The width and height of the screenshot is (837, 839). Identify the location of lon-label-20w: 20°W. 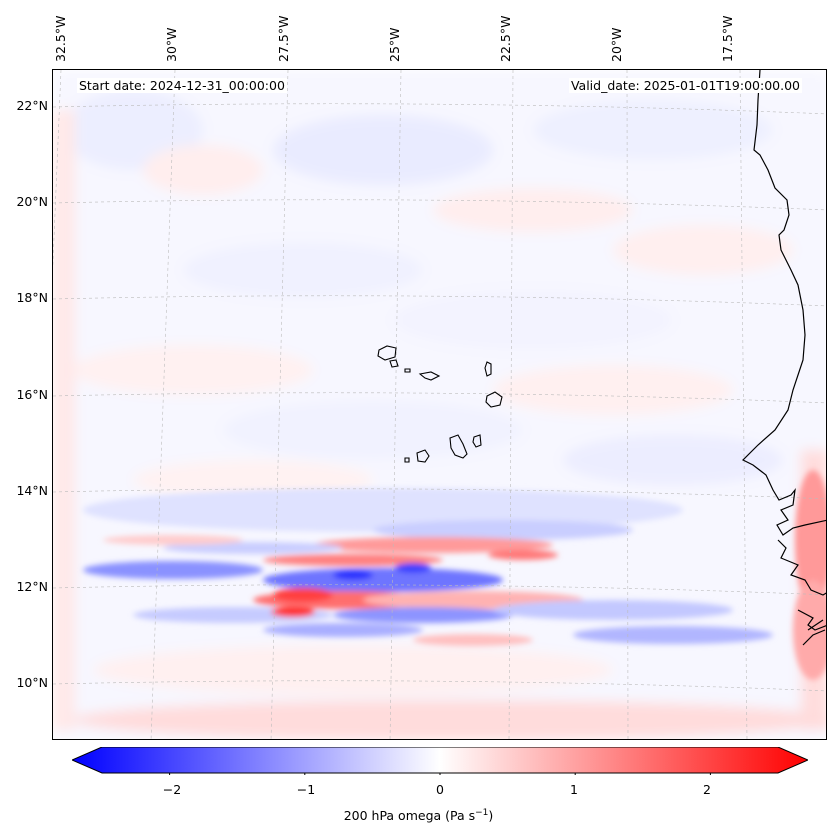
(616, 44).